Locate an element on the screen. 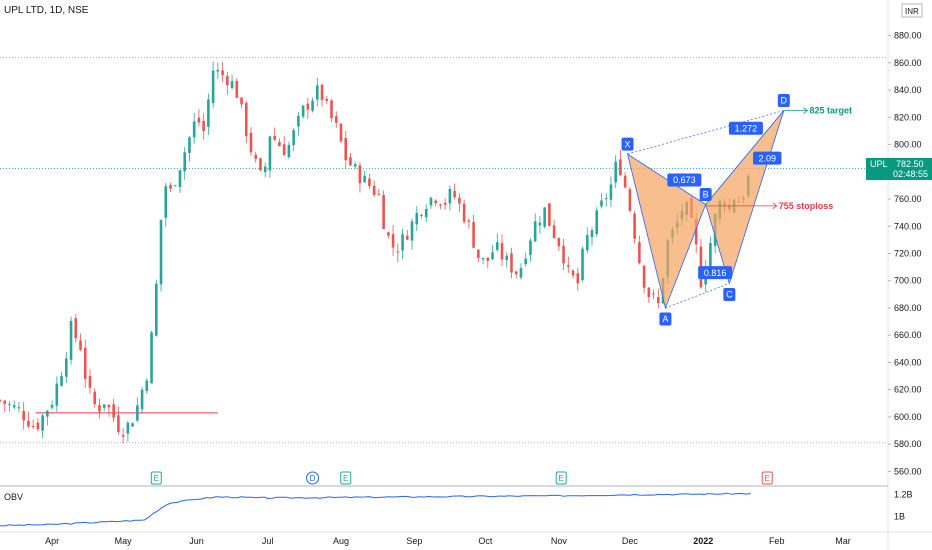  y-tick-label: 600.00 is located at coordinates (908, 417).